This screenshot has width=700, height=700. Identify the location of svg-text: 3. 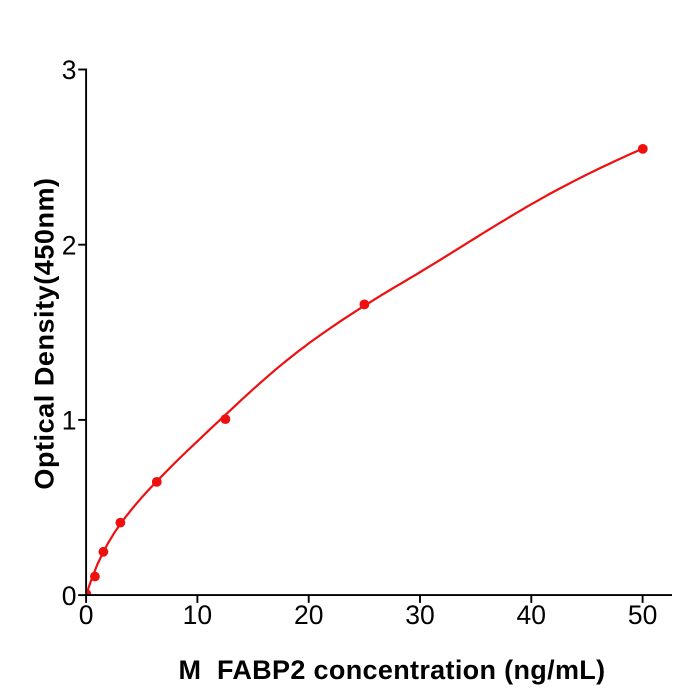
(69, 70).